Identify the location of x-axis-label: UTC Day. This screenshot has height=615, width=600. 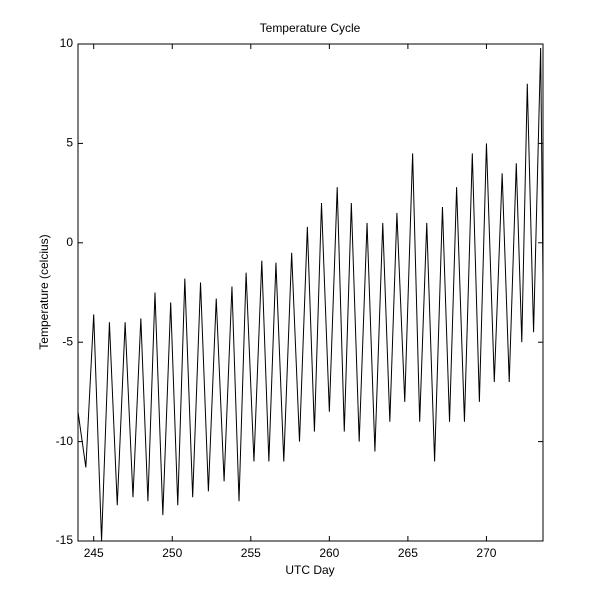
(309, 570).